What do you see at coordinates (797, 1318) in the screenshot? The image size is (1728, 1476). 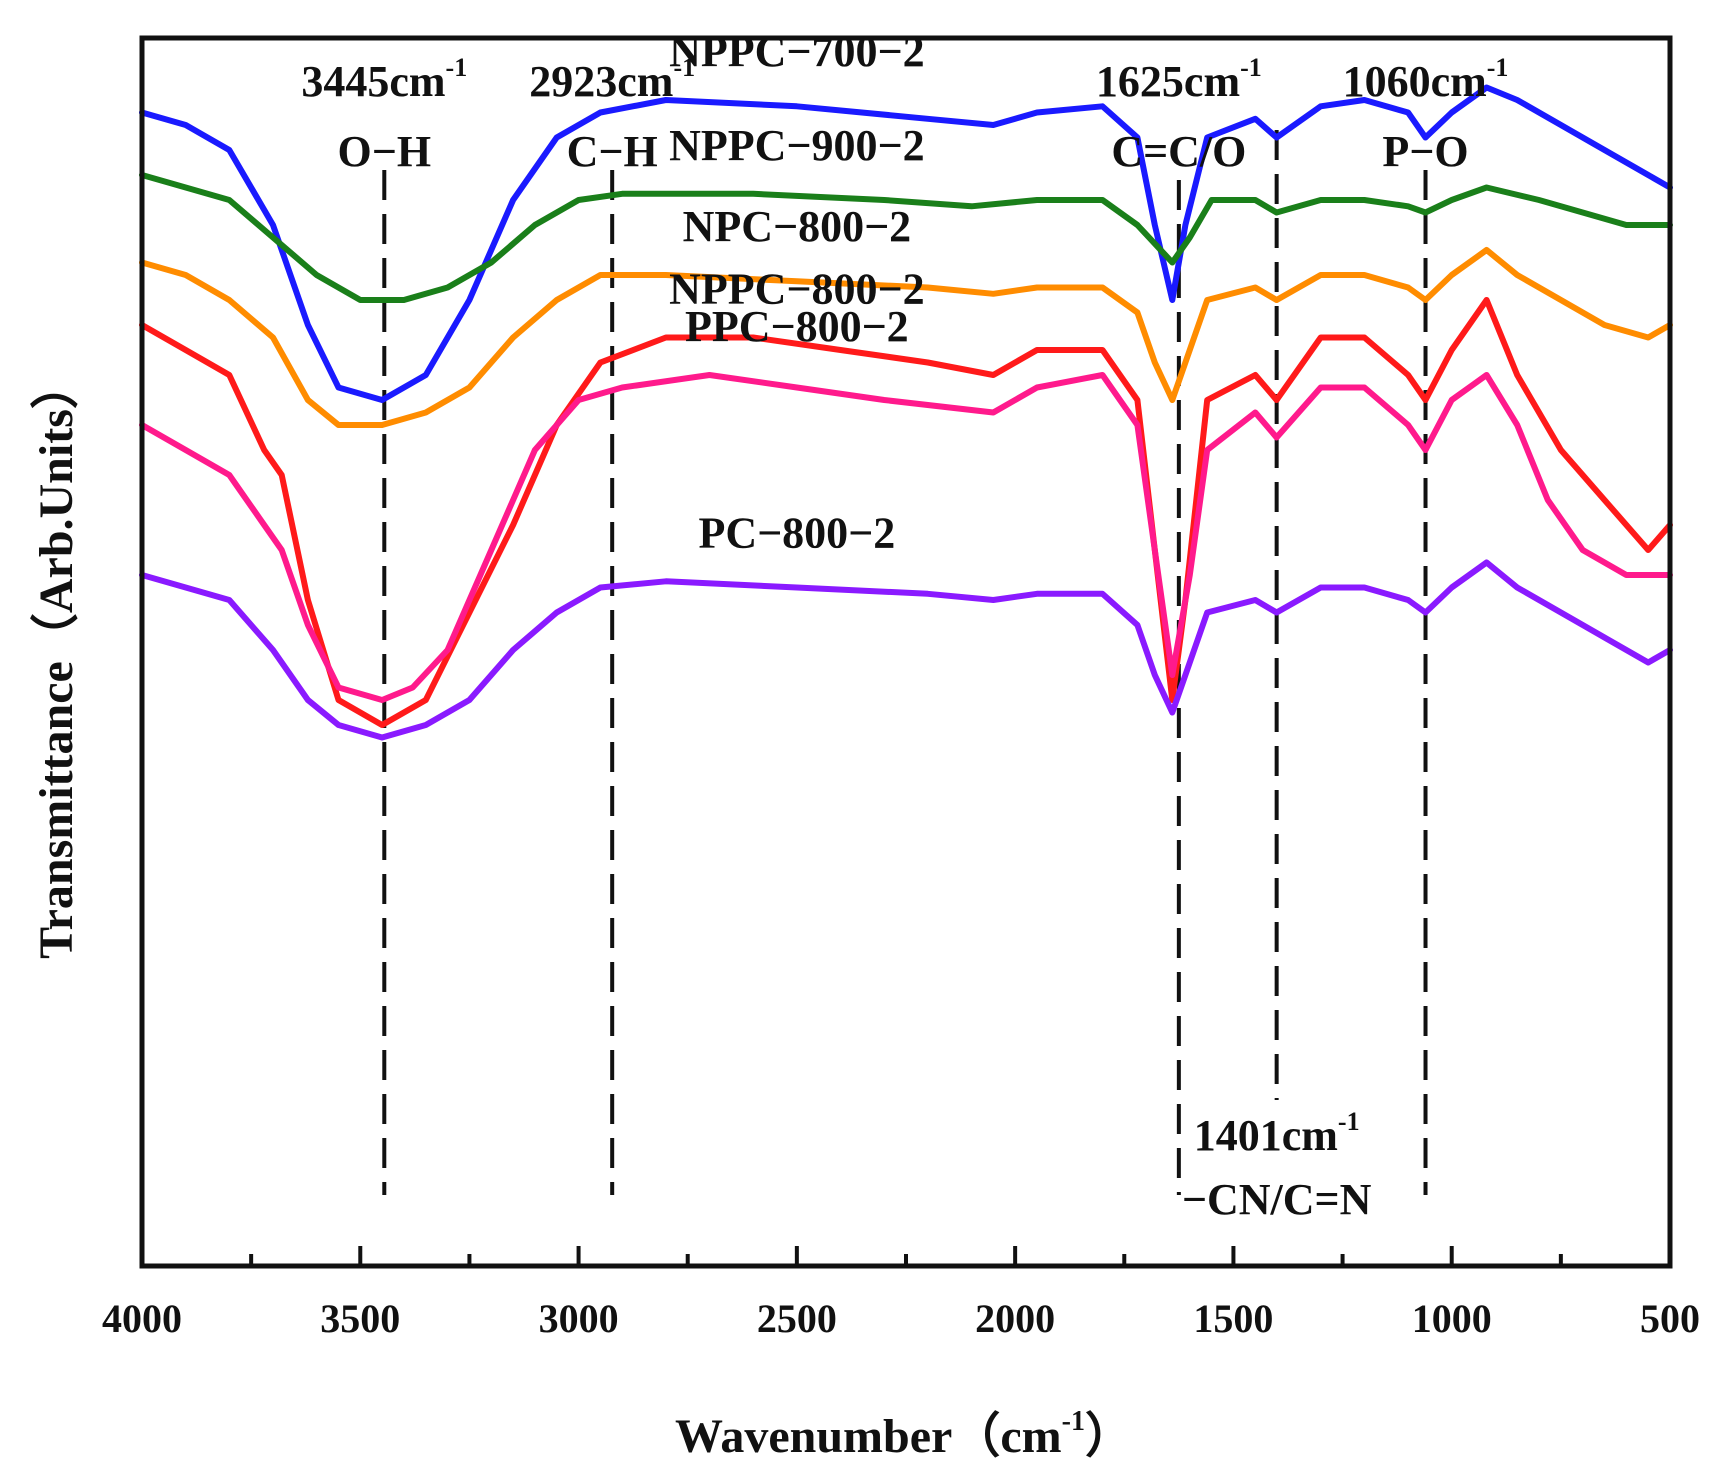 I see `x-tick-label: 2500` at bounding box center [797, 1318].